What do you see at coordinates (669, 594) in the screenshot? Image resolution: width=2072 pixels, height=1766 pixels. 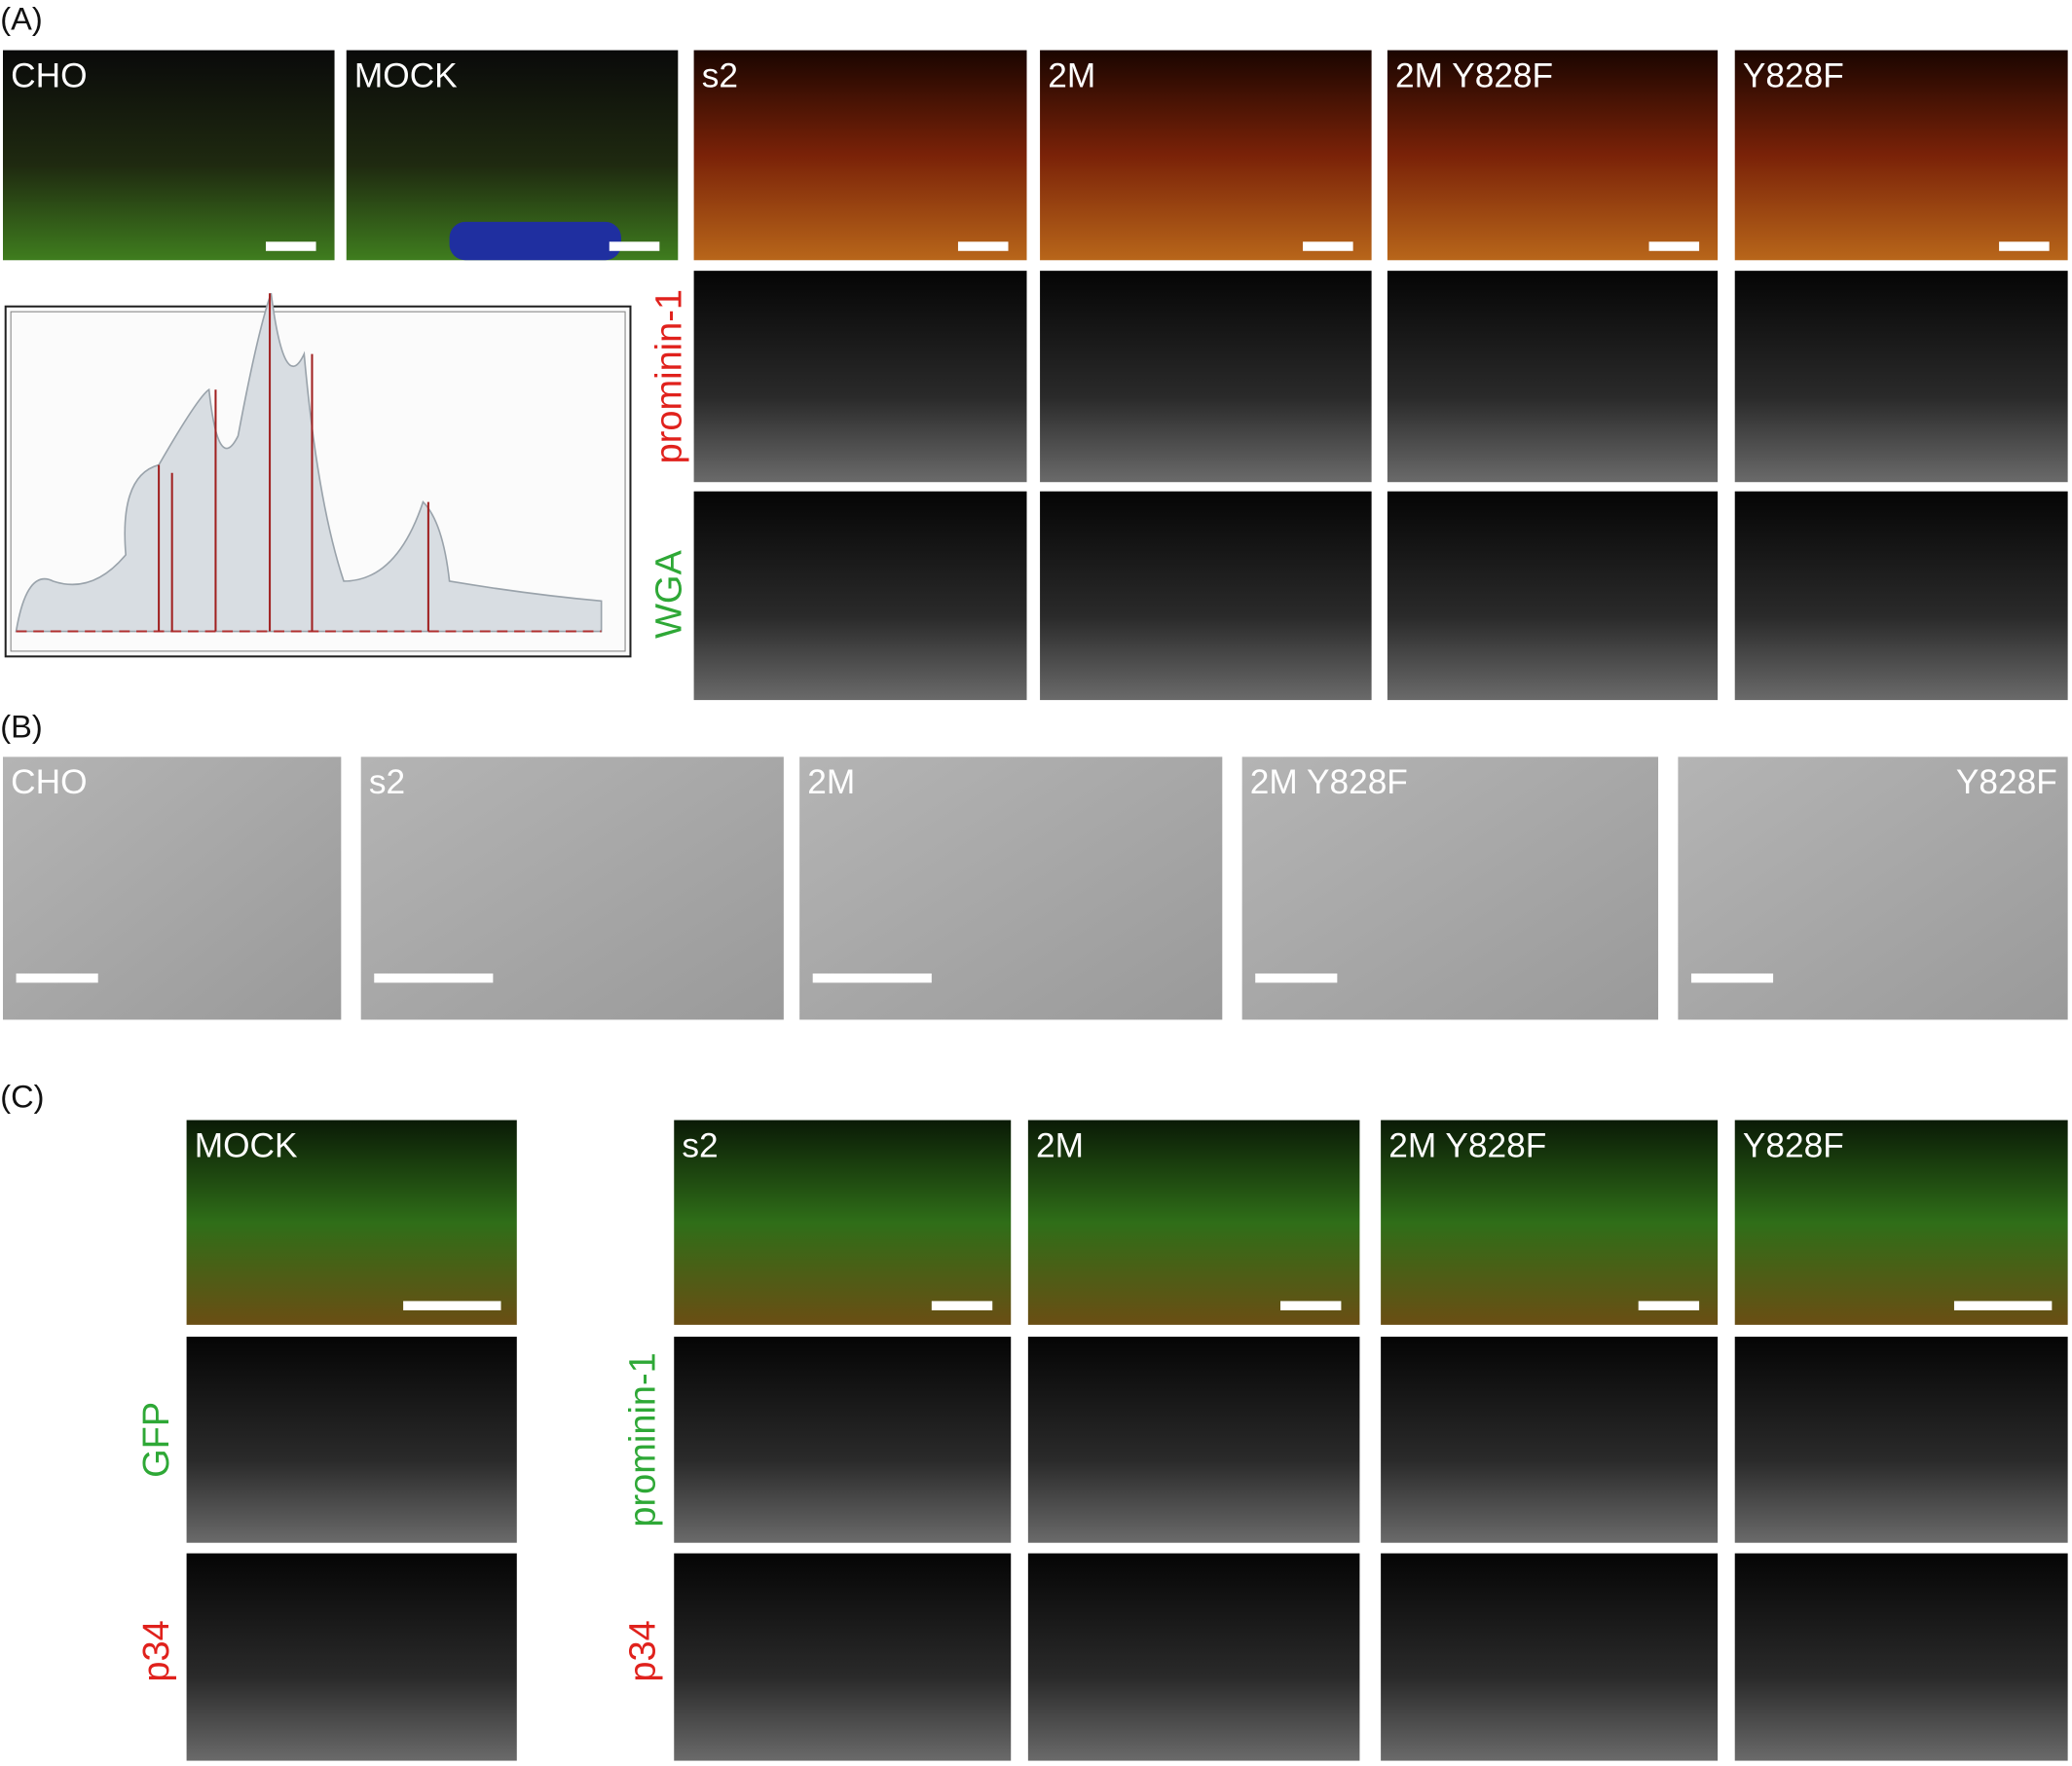 I see `channel-label: WGA` at bounding box center [669, 594].